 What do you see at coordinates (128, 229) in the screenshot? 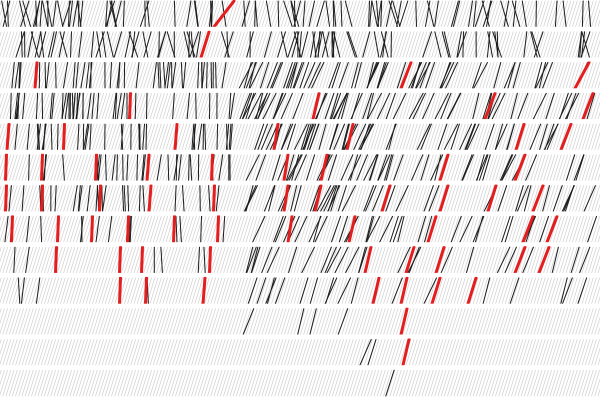
I see `red-highlight-stroke` at bounding box center [128, 229].